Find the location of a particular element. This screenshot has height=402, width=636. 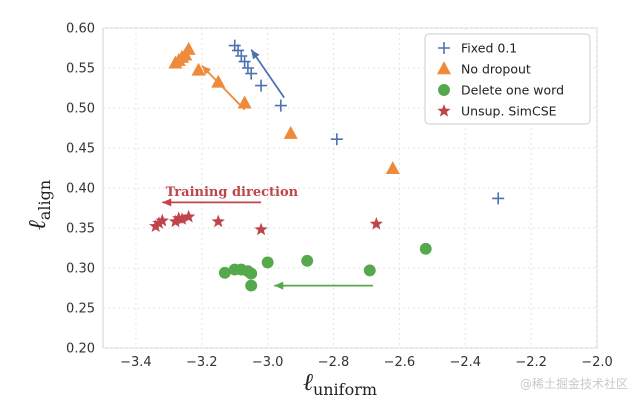

y-tick-label: 0.30 is located at coordinates (80, 269).